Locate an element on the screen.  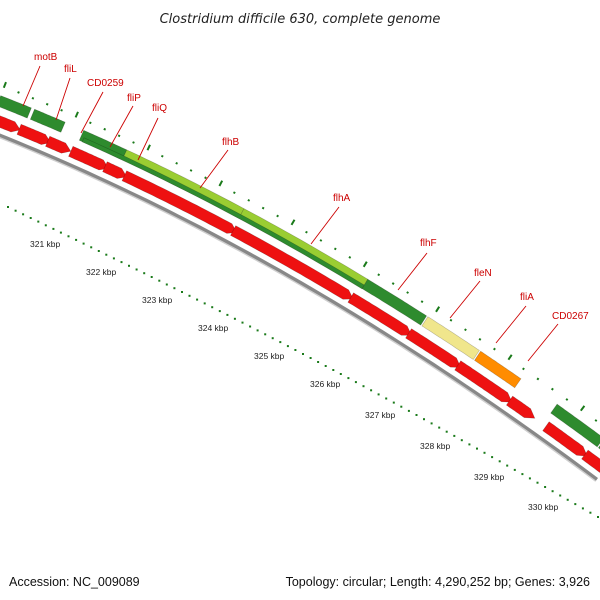
gene-label-flhf: flhF is located at coordinates (428, 243).